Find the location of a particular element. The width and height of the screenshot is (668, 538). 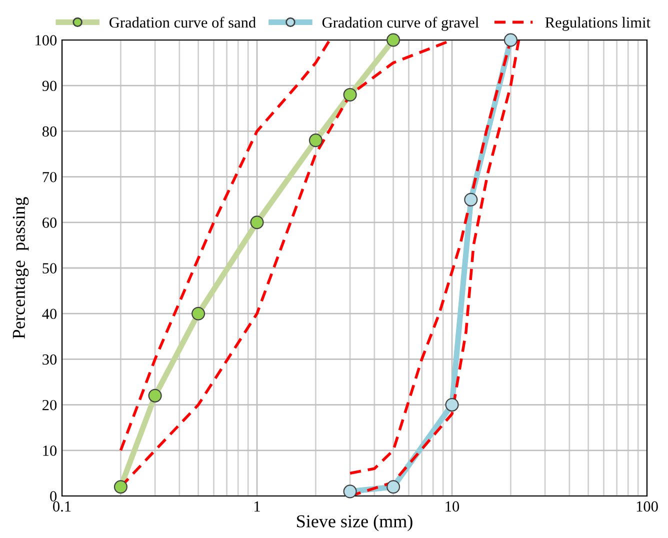

x-tick-label: 1 is located at coordinates (257, 506).